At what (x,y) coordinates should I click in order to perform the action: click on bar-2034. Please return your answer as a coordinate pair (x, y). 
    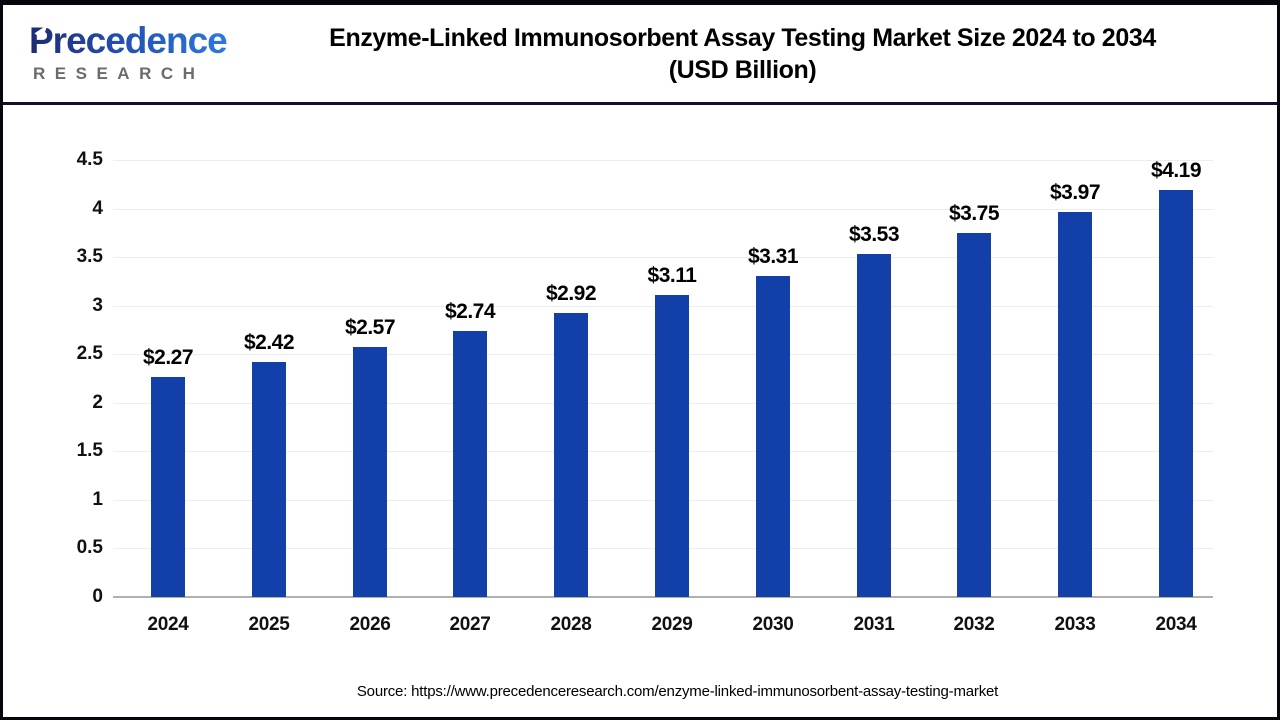
    Looking at the image, I should click on (1176, 393).